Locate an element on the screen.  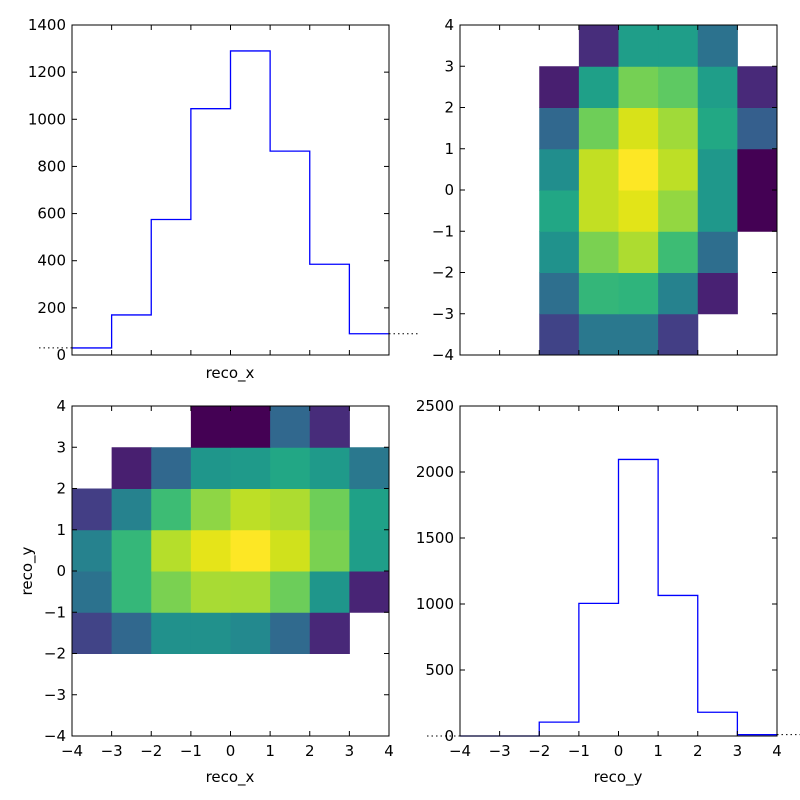
x-axis-label: reco_y is located at coordinates (618, 777).